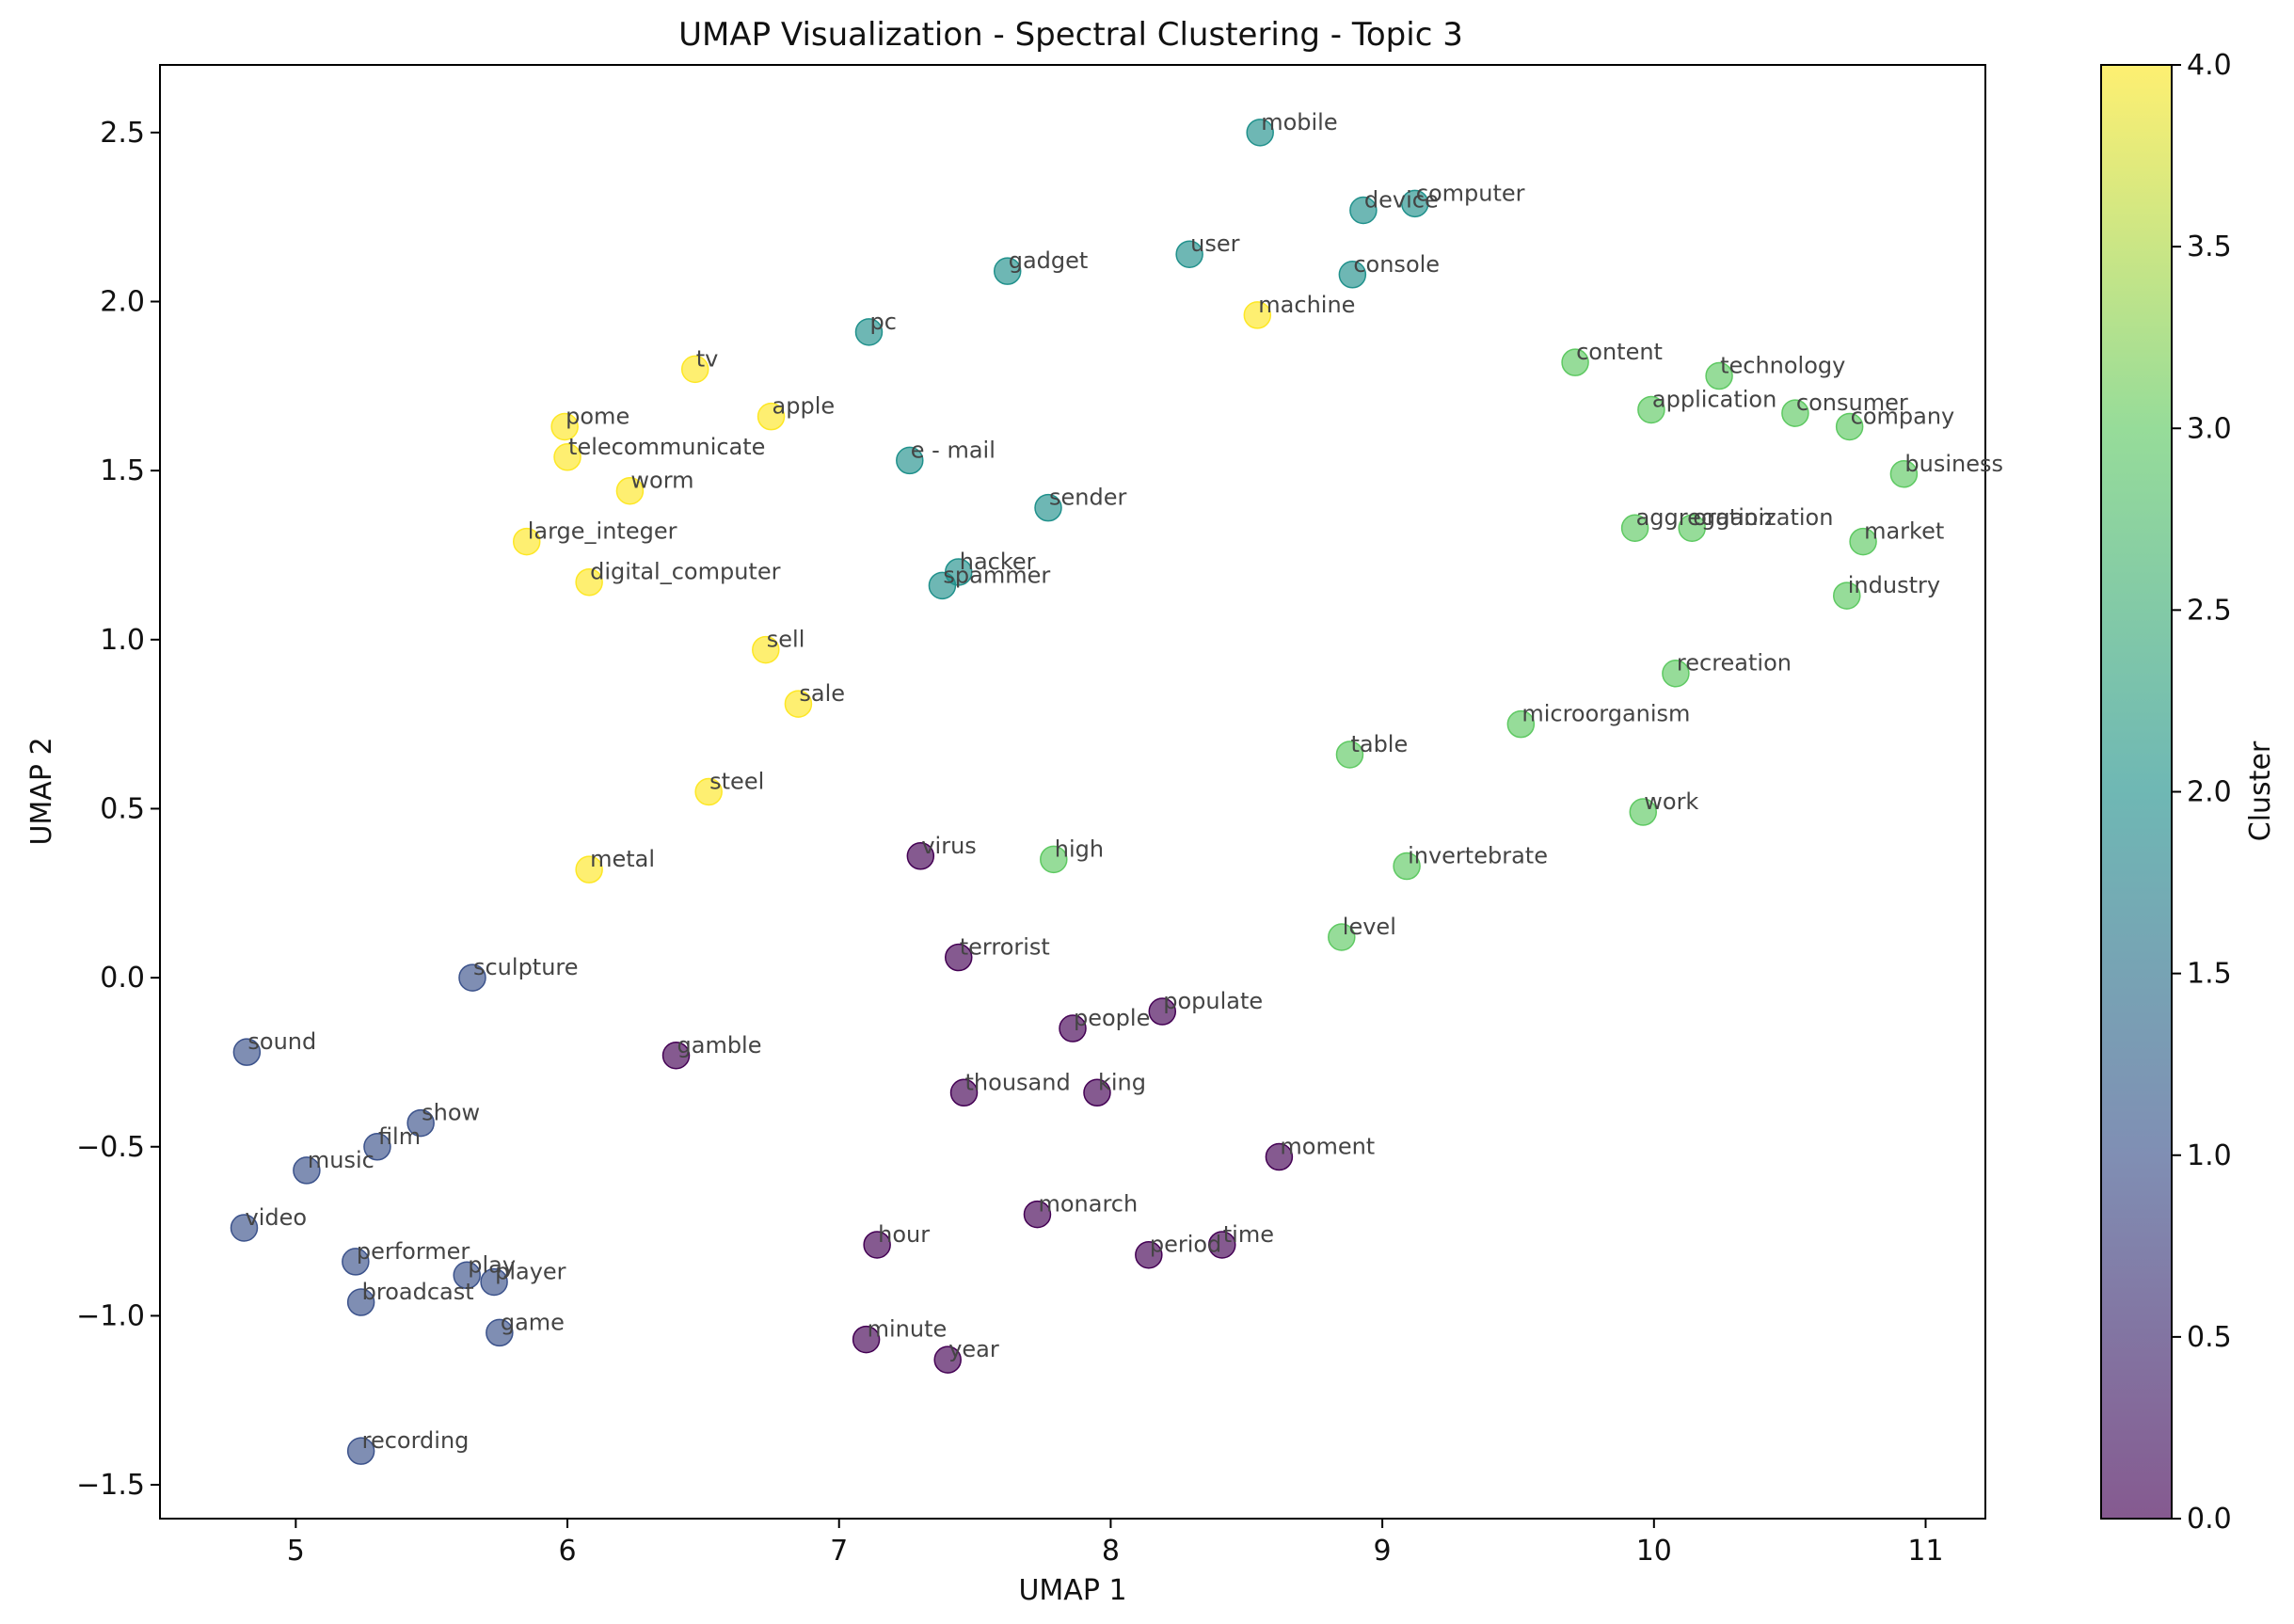  What do you see at coordinates (1097, 1092) in the screenshot?
I see `point-king` at bounding box center [1097, 1092].